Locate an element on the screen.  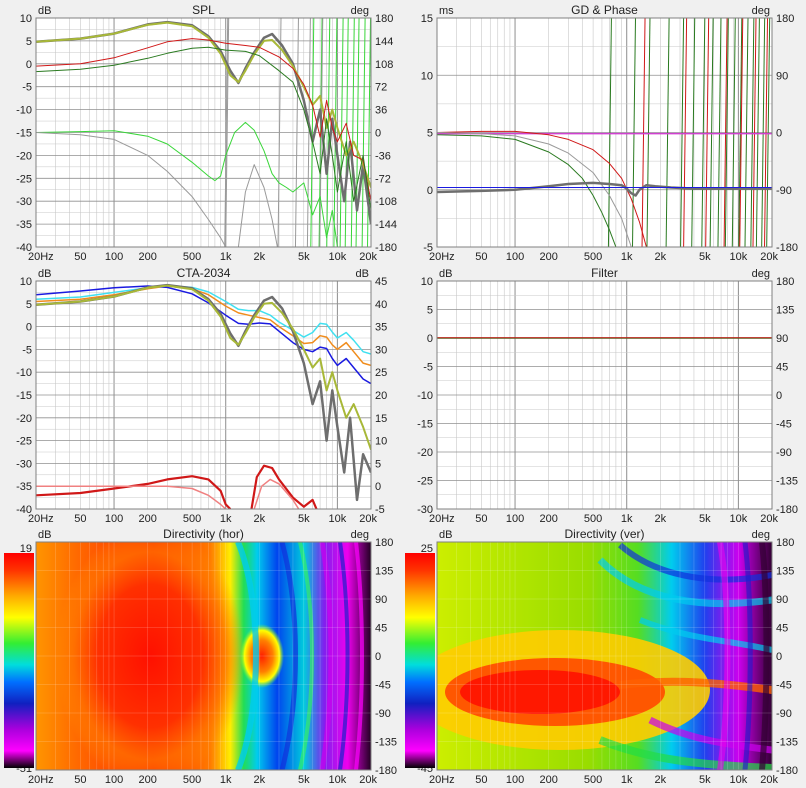
chart-title: Directivity (ver) is located at coordinates (605, 534).